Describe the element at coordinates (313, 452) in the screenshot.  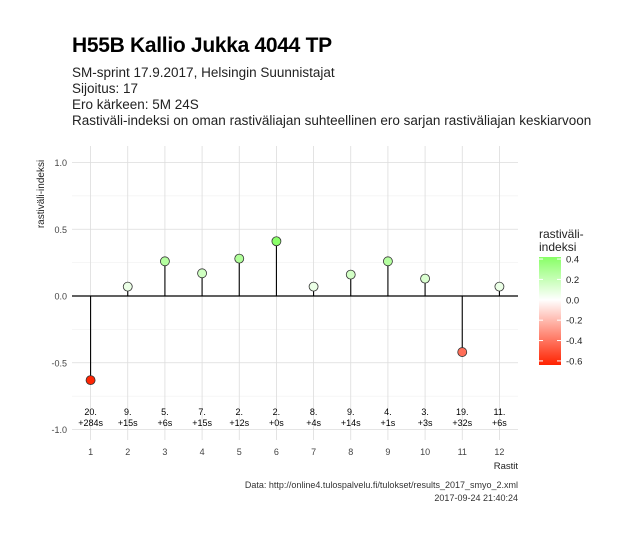
I see `x-tick-label: 7` at that location.